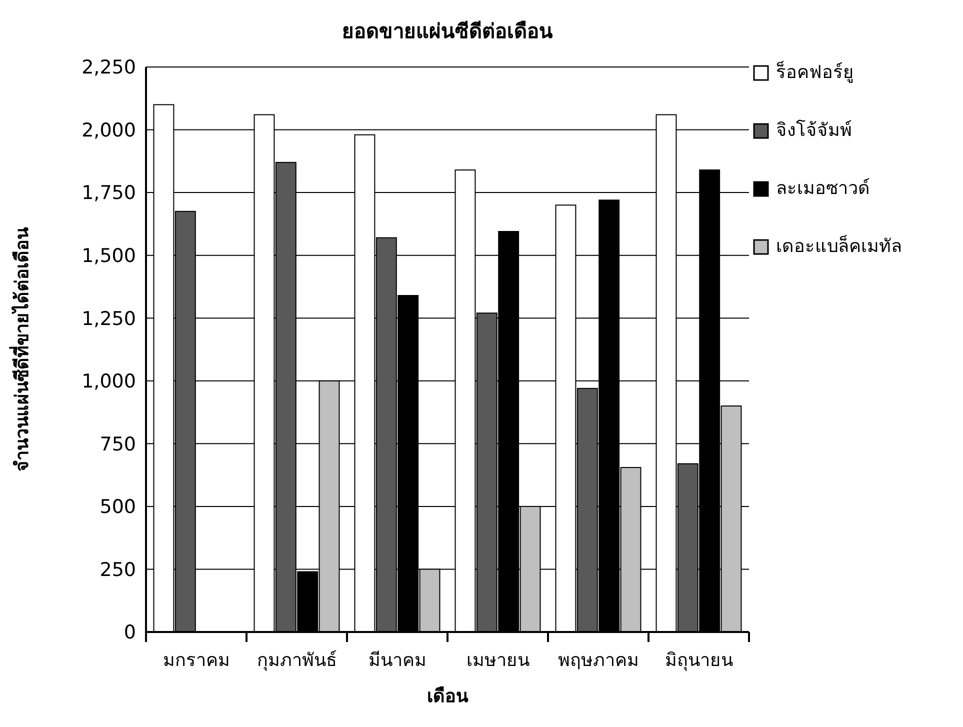 The width and height of the screenshot is (963, 727). Describe the element at coordinates (598, 660) in the screenshot. I see `x-tick-label: พฤษภาคม` at that location.